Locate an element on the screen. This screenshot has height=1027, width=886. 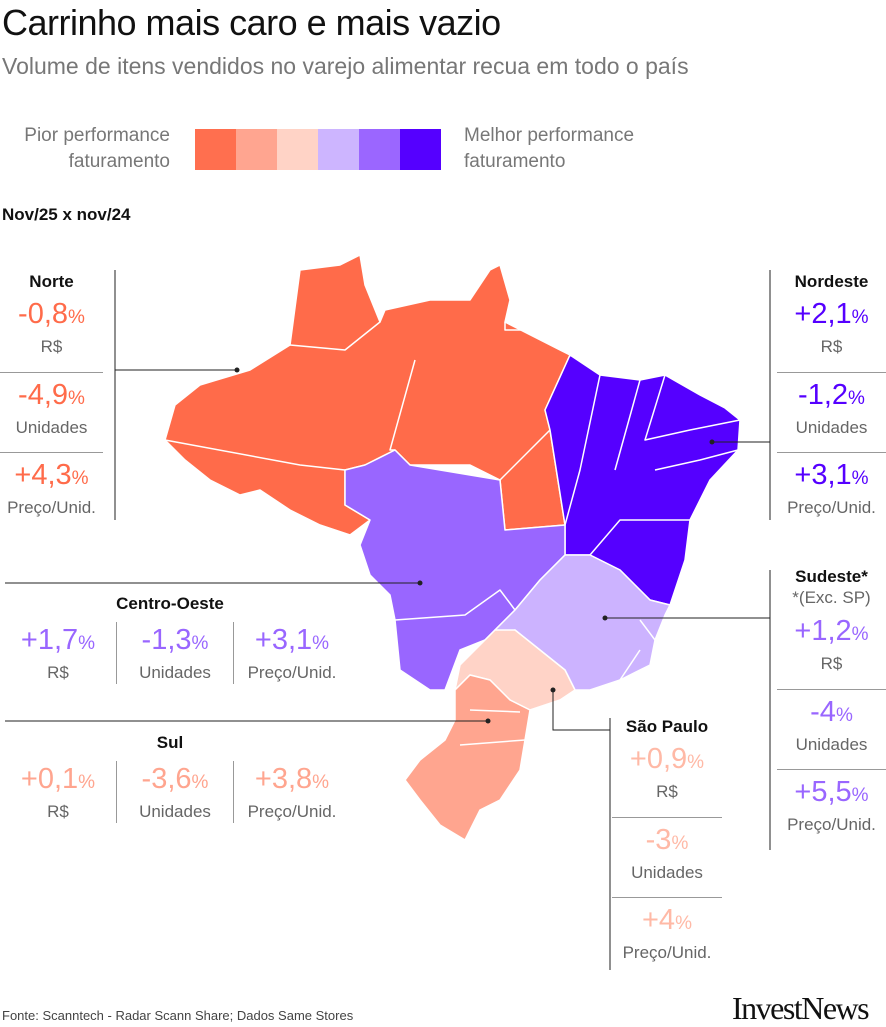
investnews-logo: InvestNews is located at coordinates (801, 1008).